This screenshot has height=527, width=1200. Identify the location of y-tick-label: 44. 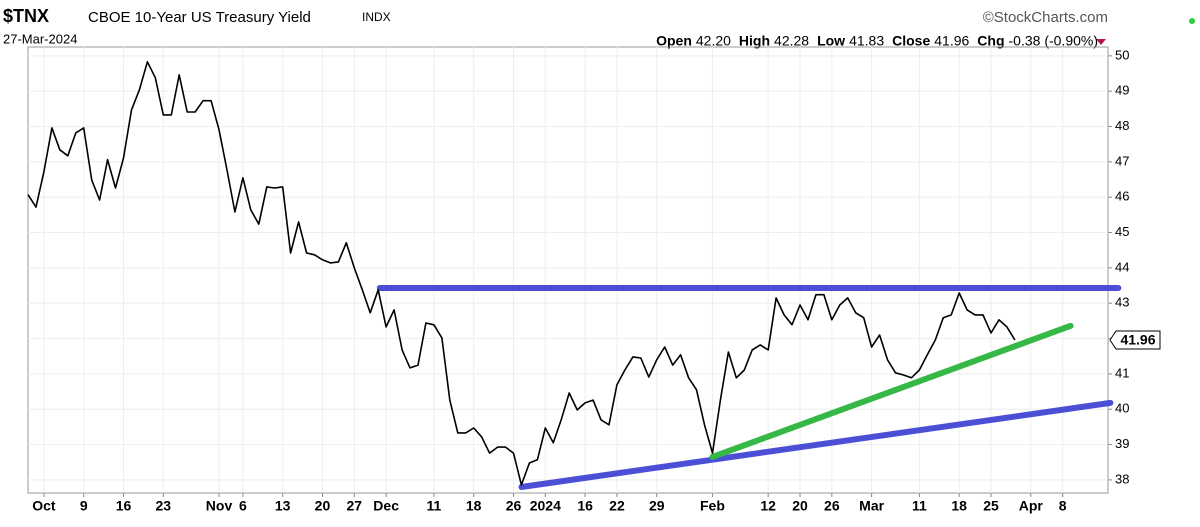
(1122, 266).